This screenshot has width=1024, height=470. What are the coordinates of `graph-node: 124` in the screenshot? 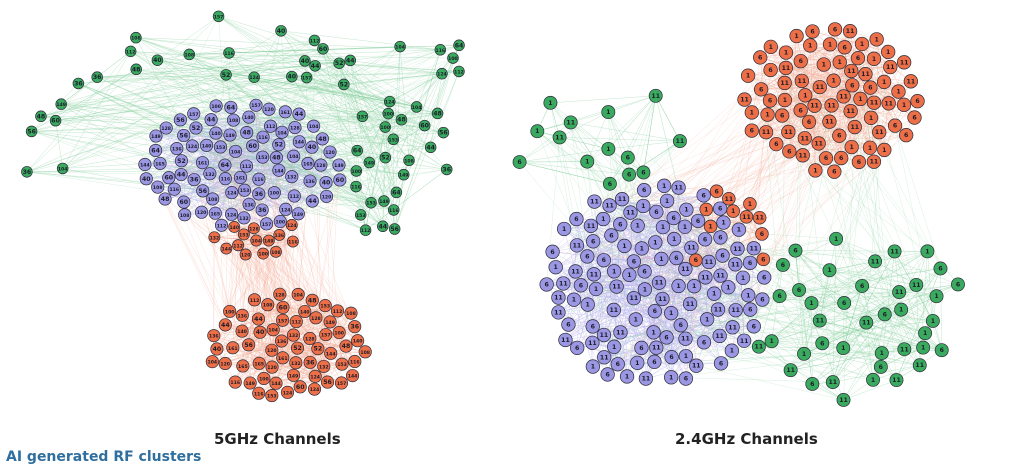 It's located at (254, 77).